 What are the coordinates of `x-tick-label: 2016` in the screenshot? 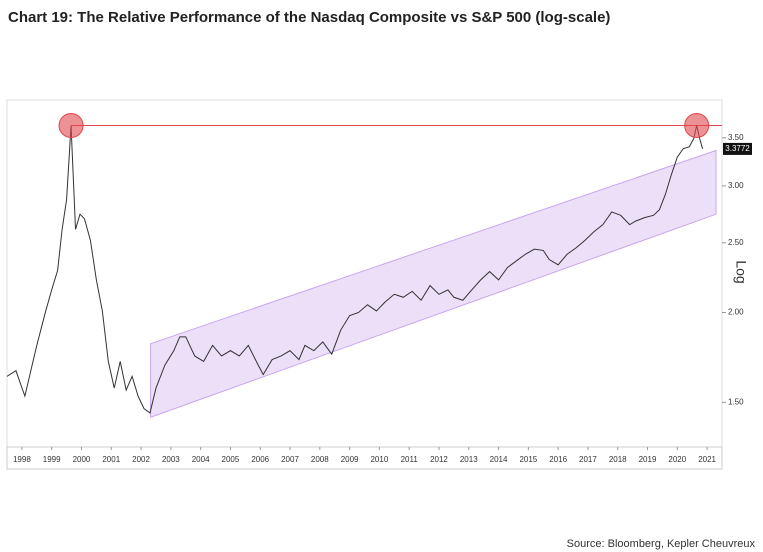 It's located at (558, 459).